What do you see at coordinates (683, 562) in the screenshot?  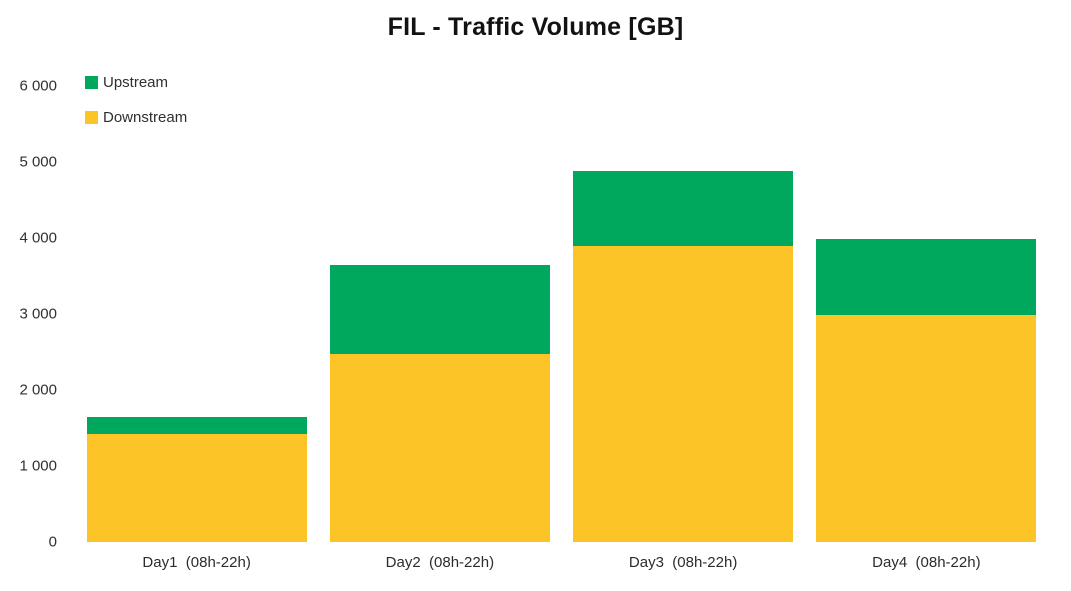 I see `x-tick-label-day3: Day3 (08h-22h)` at bounding box center [683, 562].